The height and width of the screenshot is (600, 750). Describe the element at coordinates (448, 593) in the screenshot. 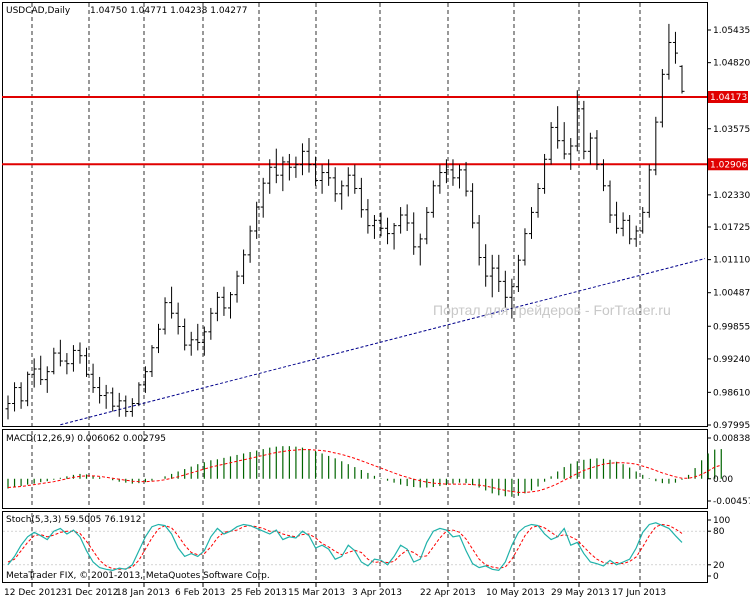

I see `x-tick-label: 22 Apr 2013` at that location.